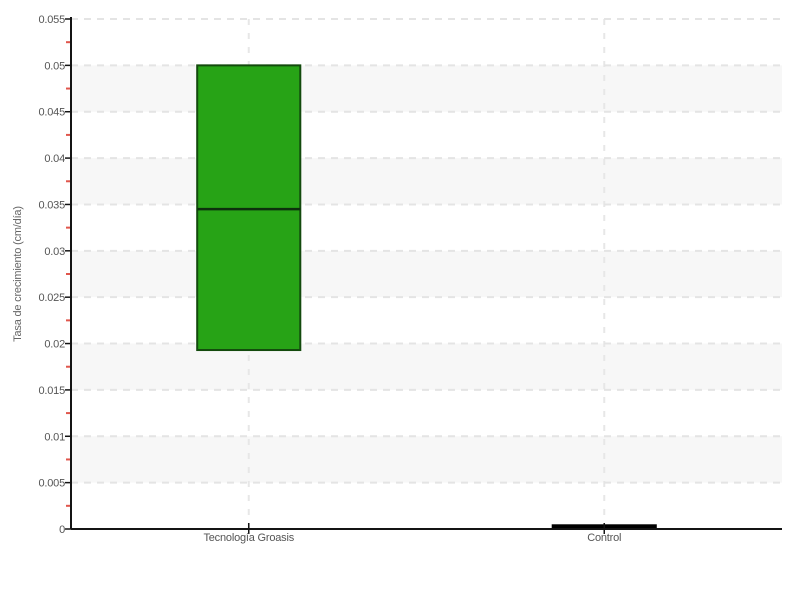 This screenshot has width=800, height=600. I want to click on y-tick-label: 0, so click(62, 530).